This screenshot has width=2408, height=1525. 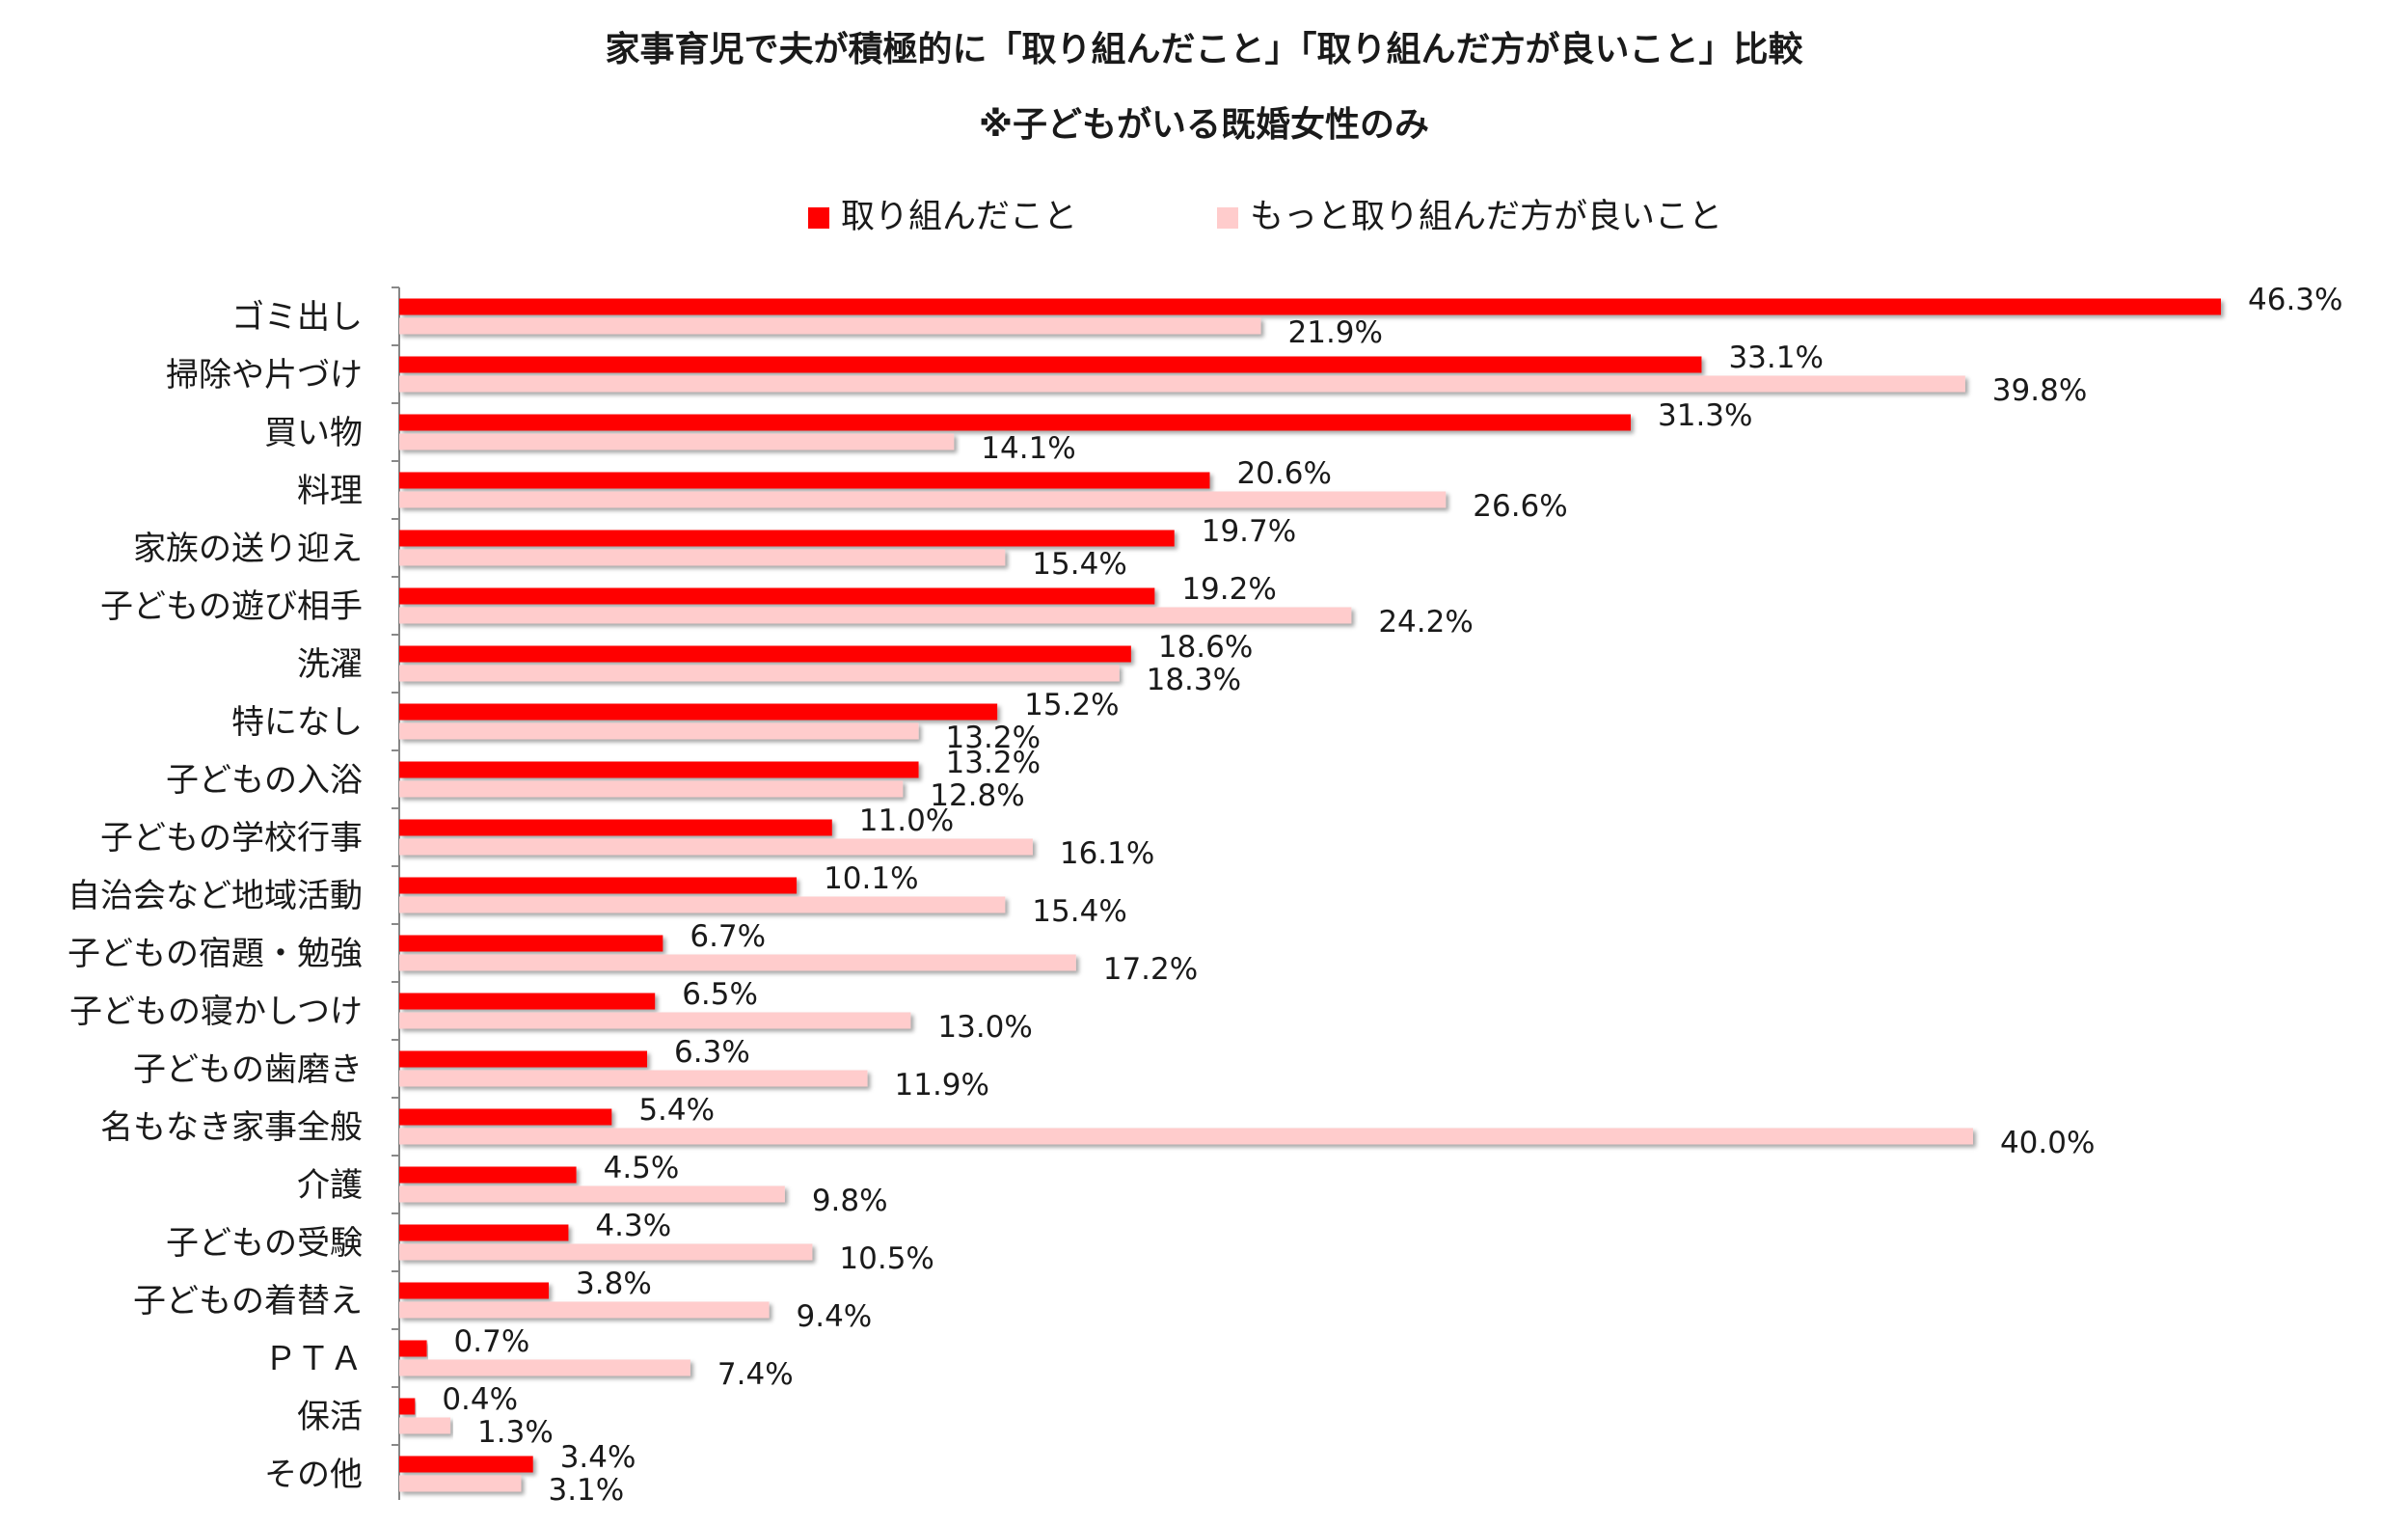 What do you see at coordinates (993, 738) in the screenshot?
I see `data-label-series-2: 13.2%` at bounding box center [993, 738].